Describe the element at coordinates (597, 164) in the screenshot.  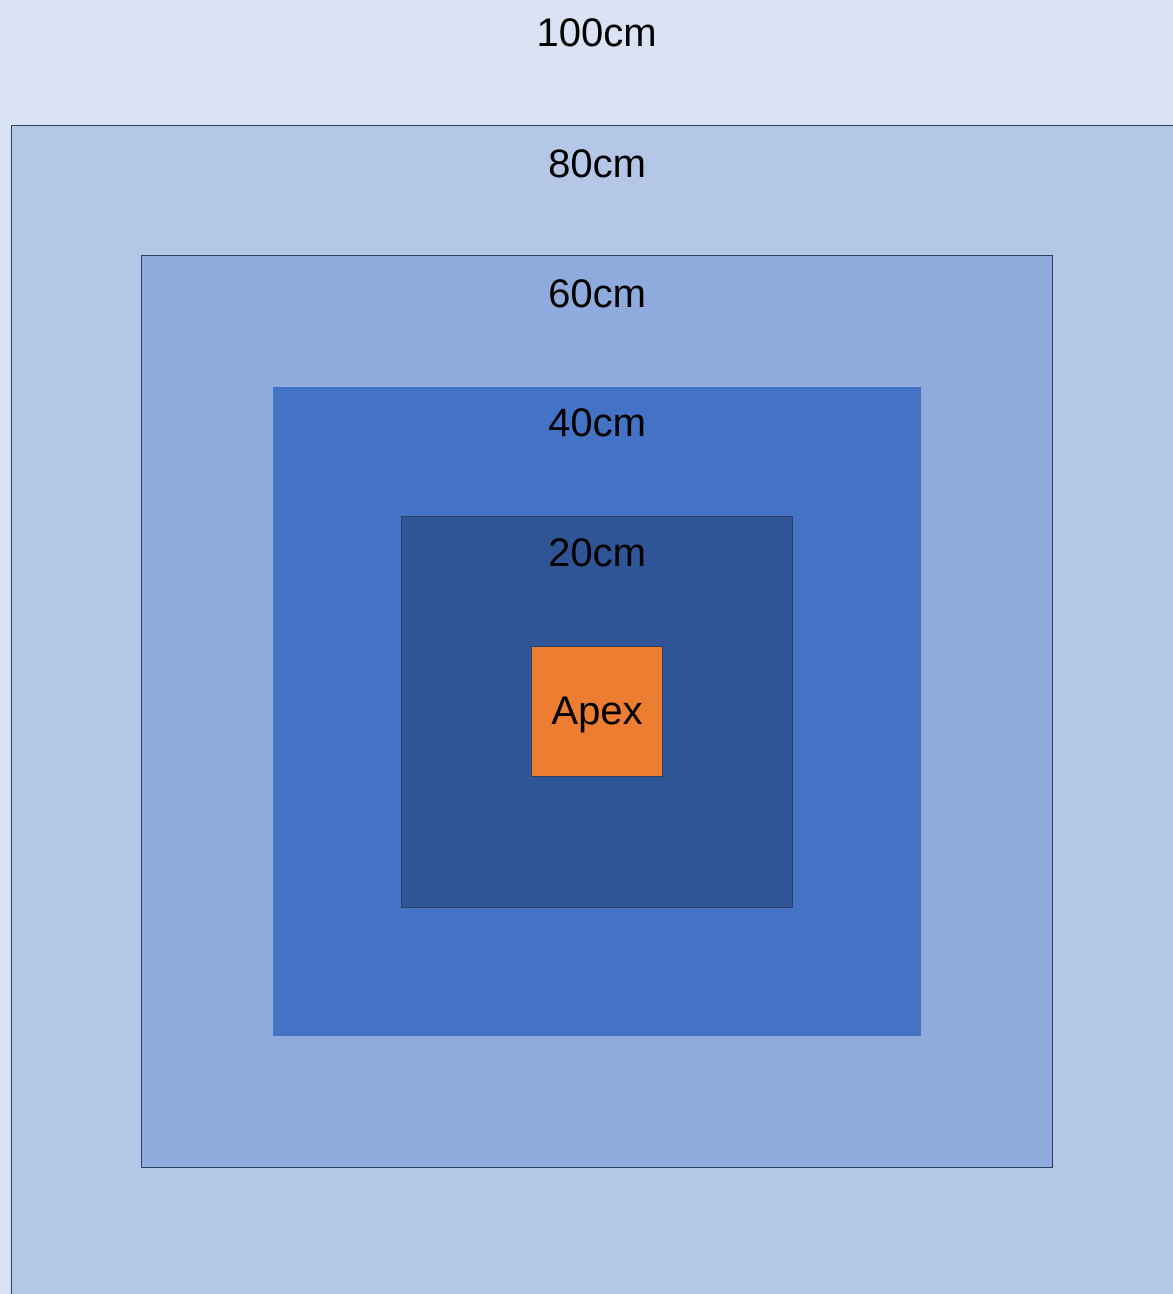
I see `zone-80cm-label: 80cm` at that location.